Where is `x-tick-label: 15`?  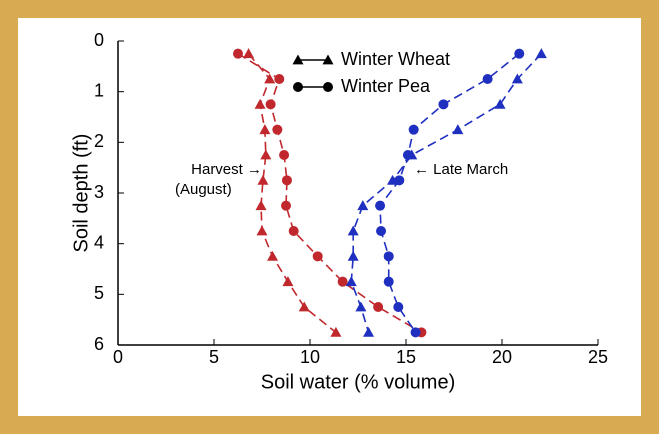 x-tick-label: 15 is located at coordinates (406, 357).